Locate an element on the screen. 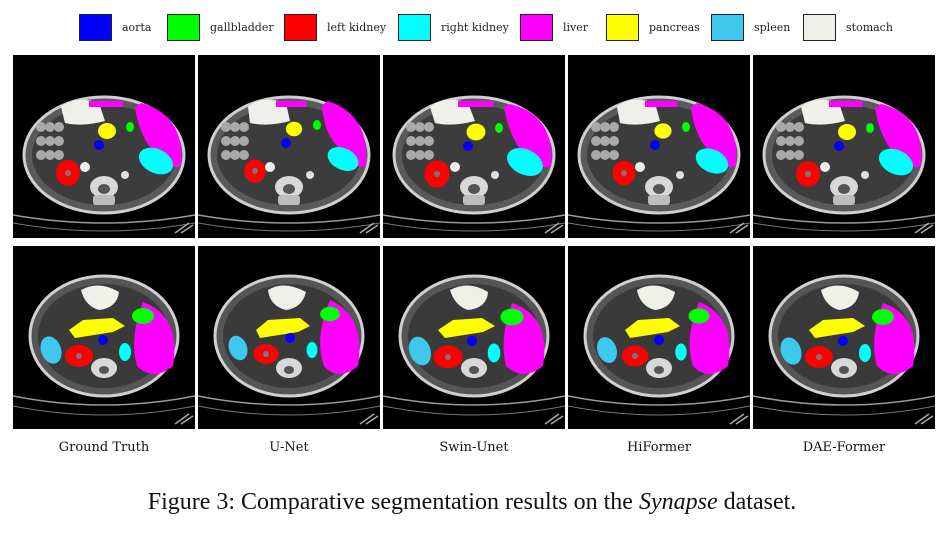  legend-item-right-kidney: right kidney is located at coordinates (453, 27).